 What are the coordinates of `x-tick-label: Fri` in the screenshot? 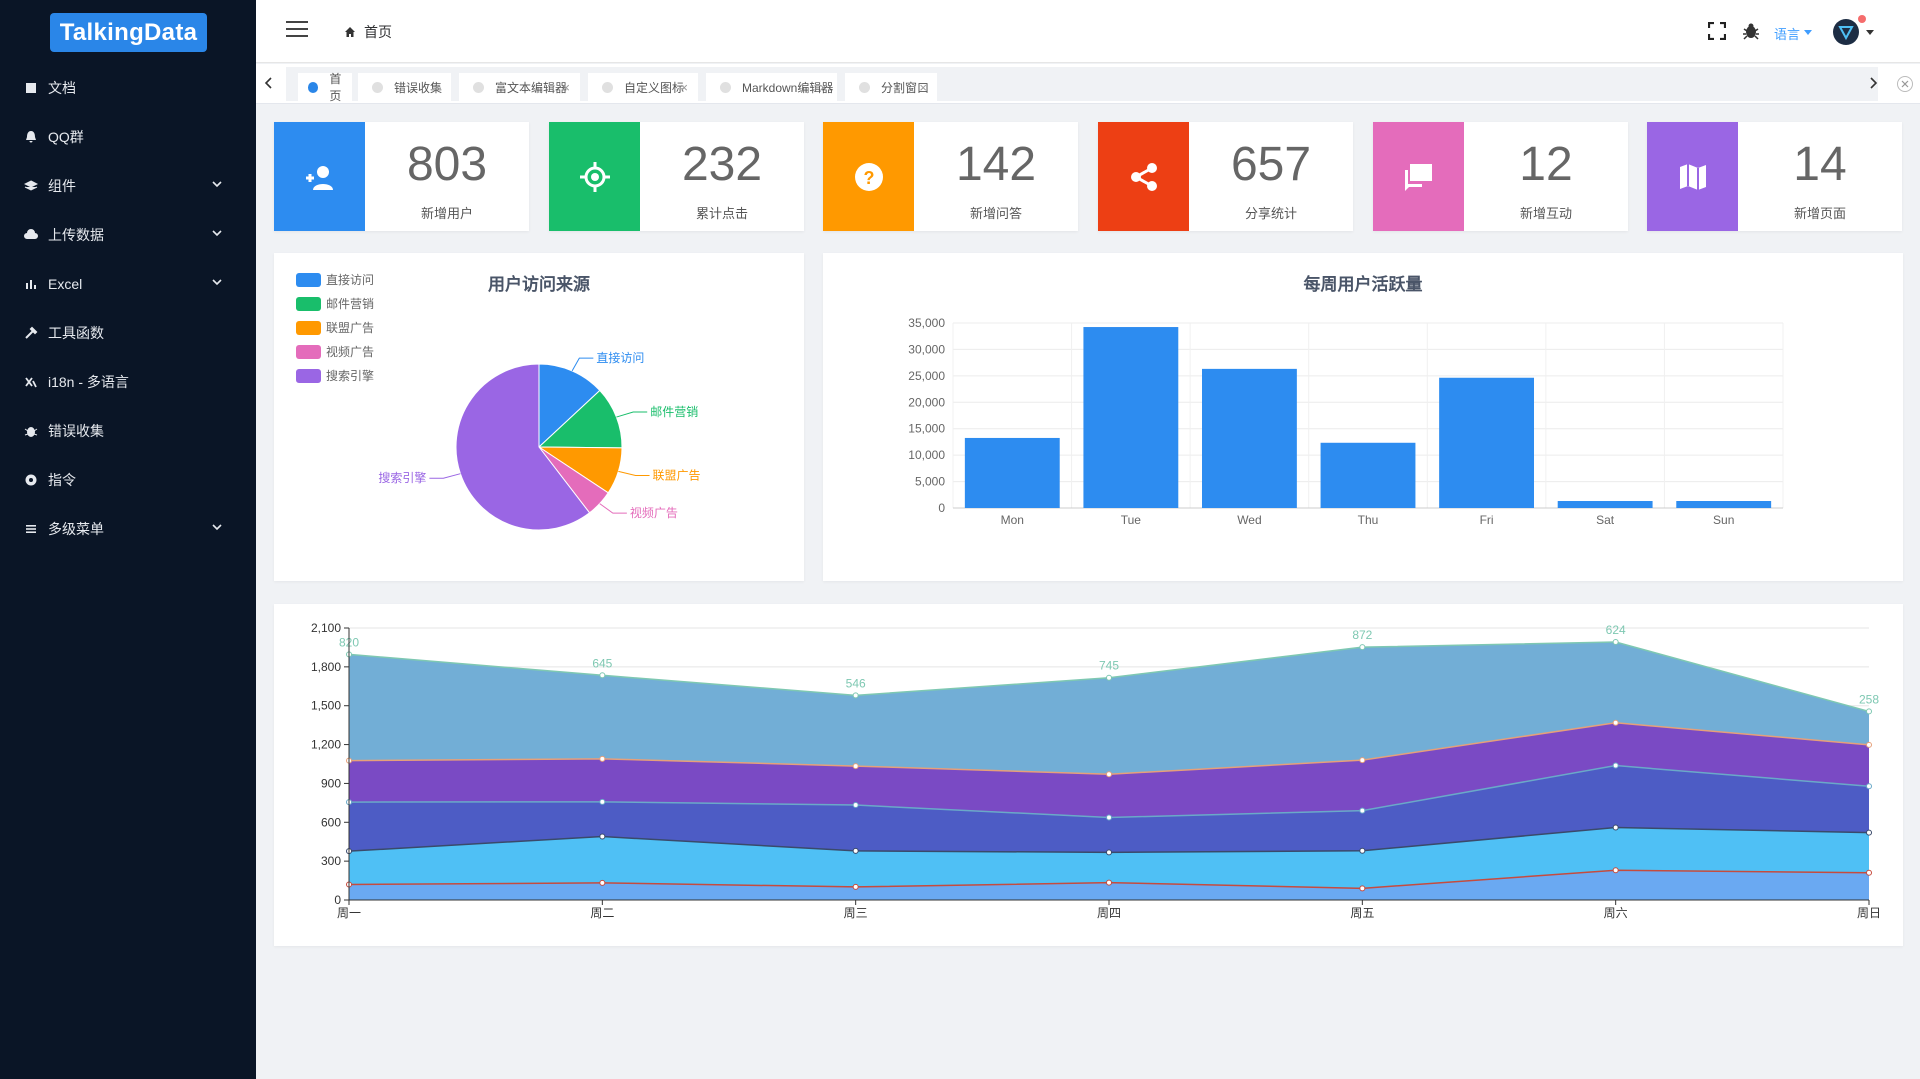 It's located at (1487, 520).